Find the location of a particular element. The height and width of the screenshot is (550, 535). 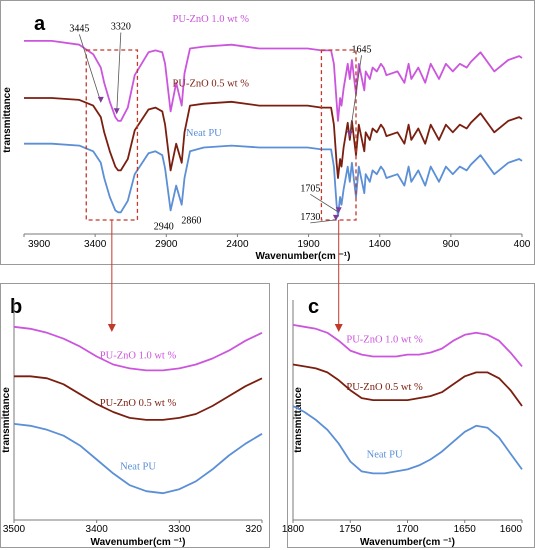

x-tick-label: 1400 is located at coordinates (380, 244).